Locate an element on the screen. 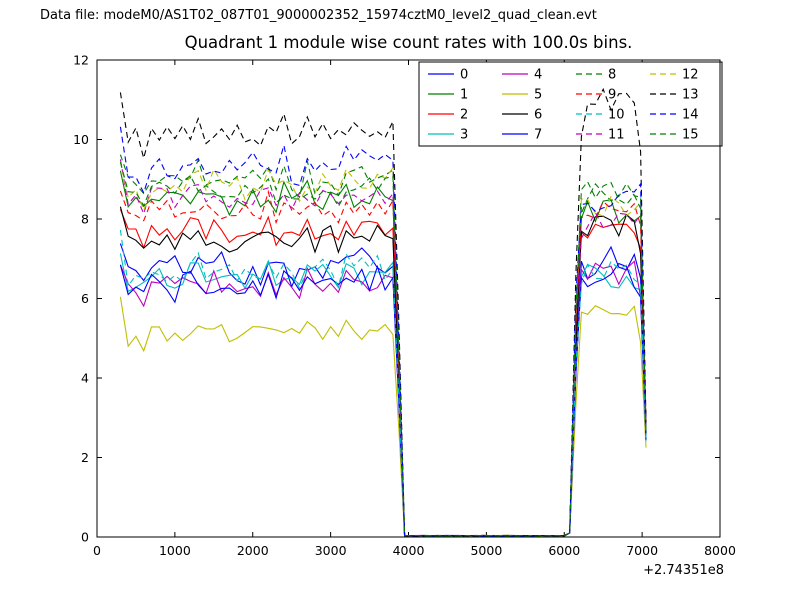 The width and height of the screenshot is (800, 600). svg-text: 1 is located at coordinates (464, 95).